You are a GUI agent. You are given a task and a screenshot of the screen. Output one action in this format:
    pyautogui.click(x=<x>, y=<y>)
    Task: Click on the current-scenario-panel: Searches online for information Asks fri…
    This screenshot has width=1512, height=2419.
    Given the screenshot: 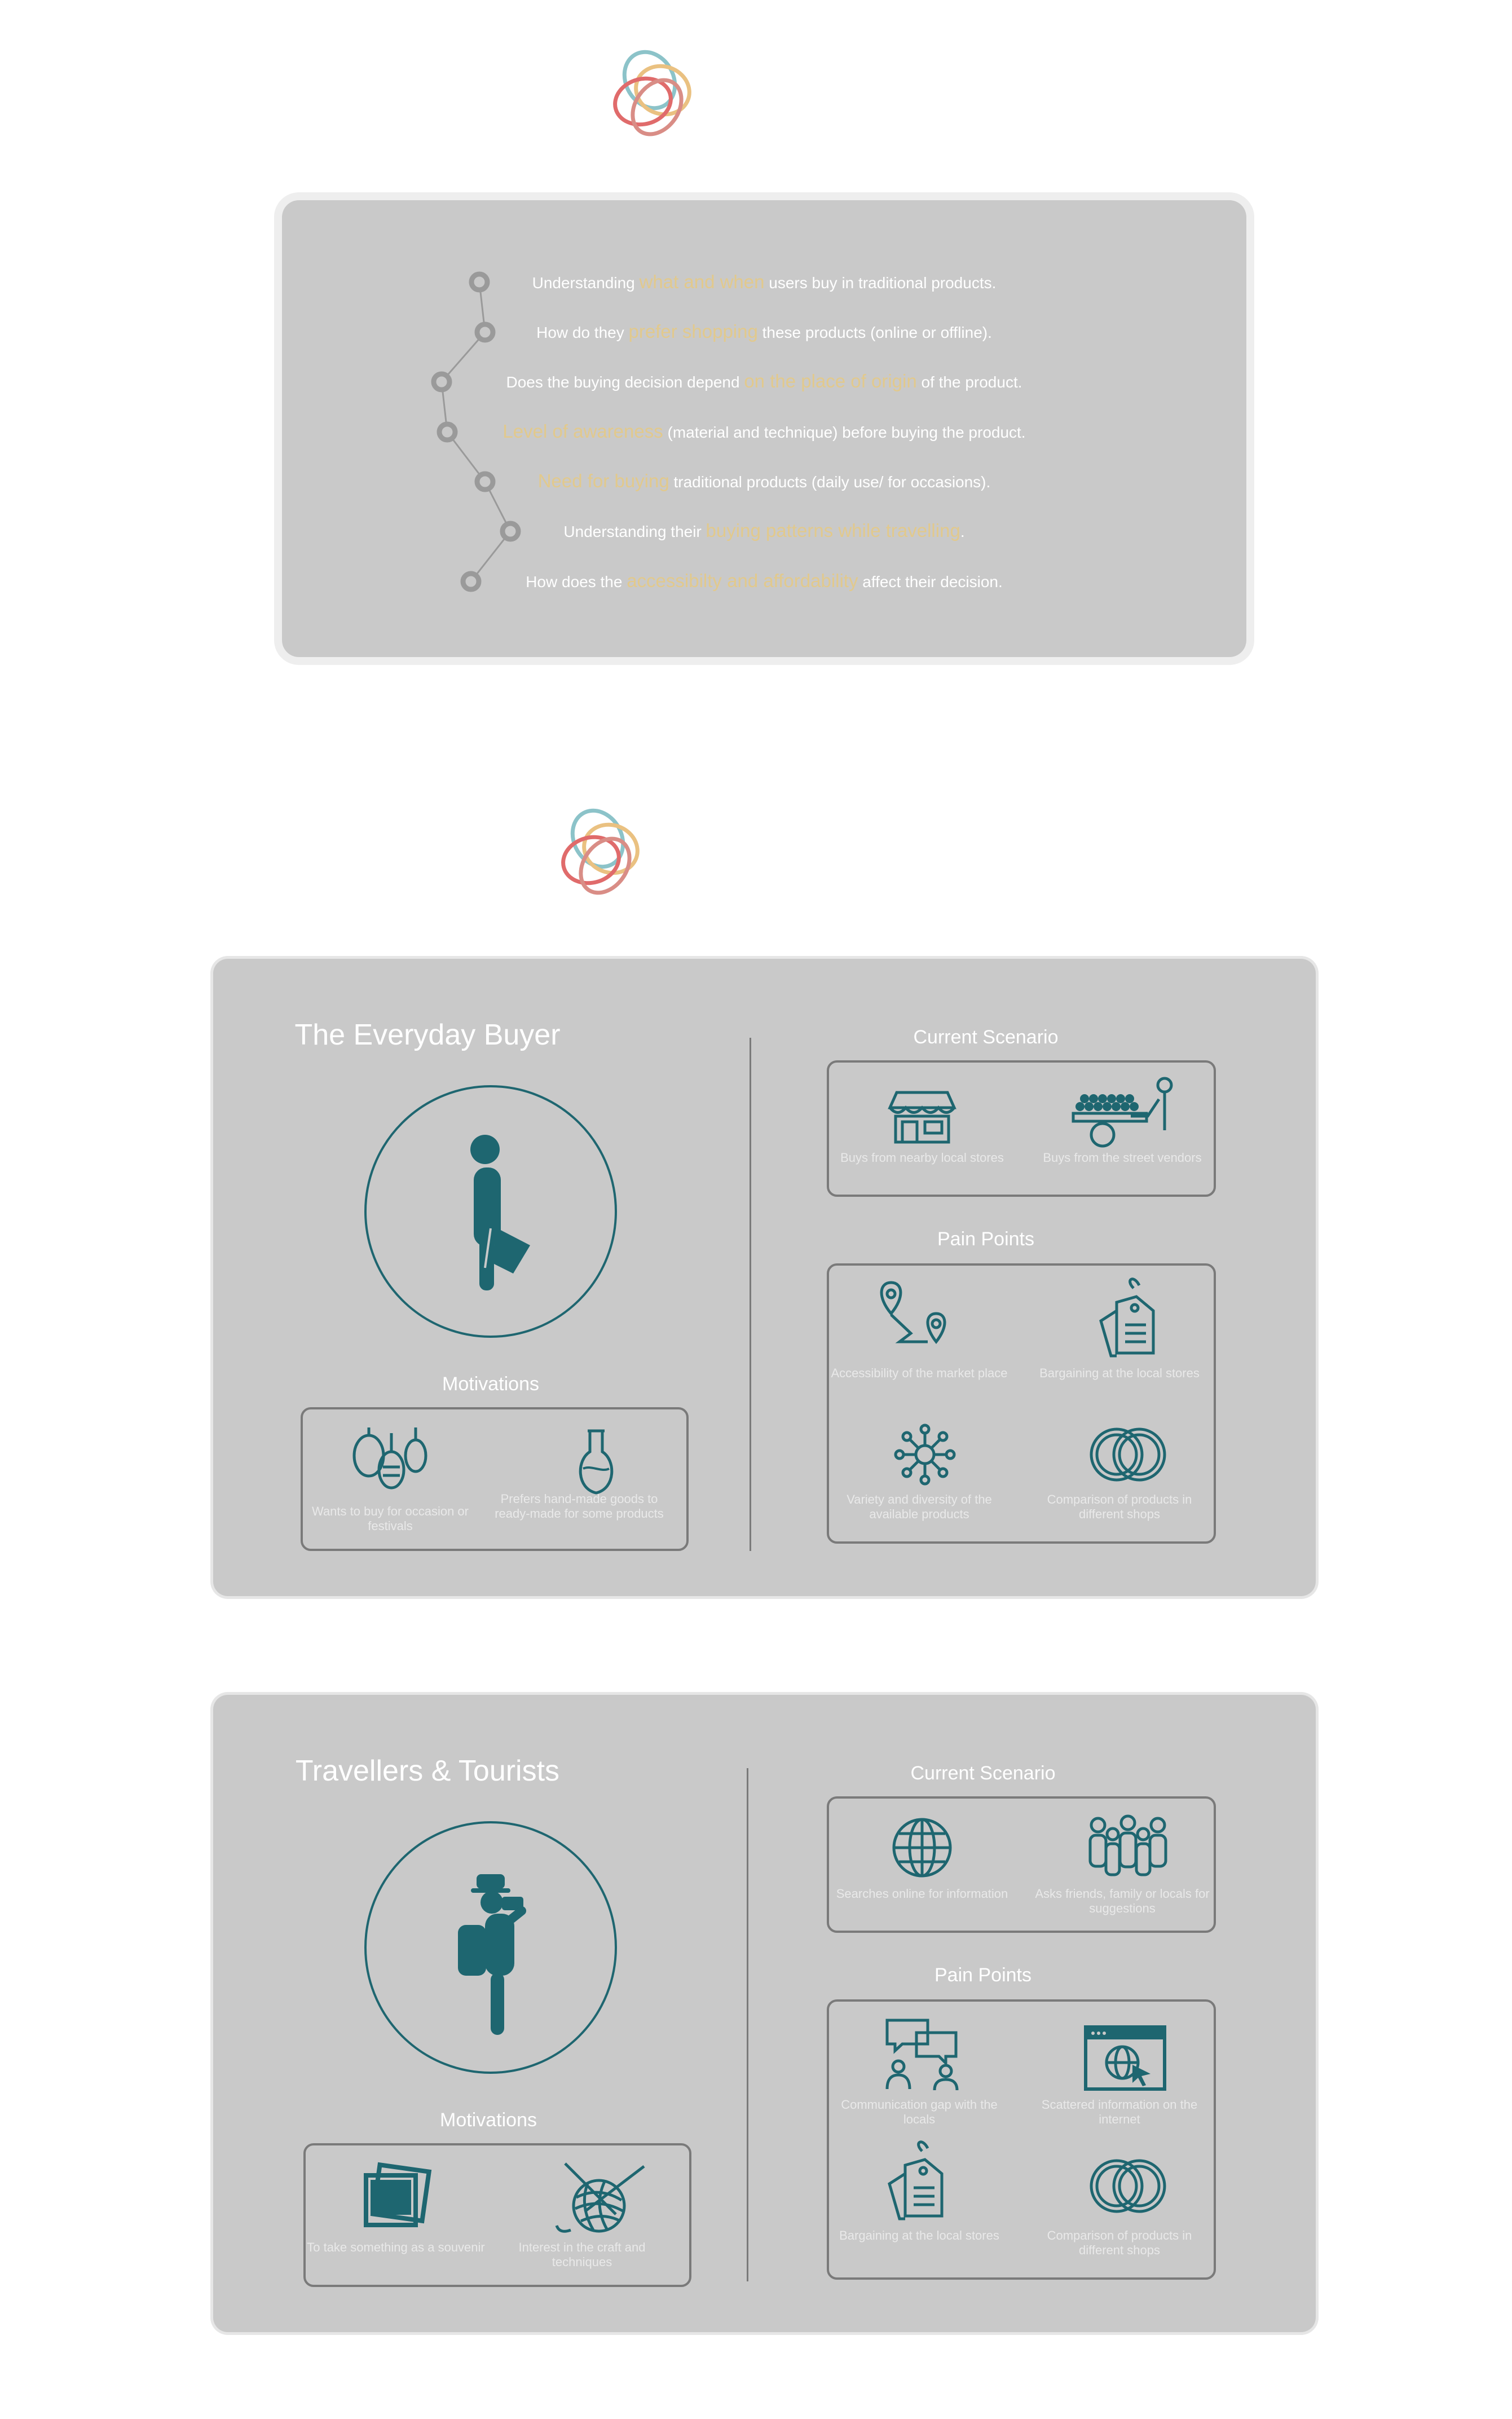 What is the action you would take?
    pyautogui.click(x=1021, y=1864)
    